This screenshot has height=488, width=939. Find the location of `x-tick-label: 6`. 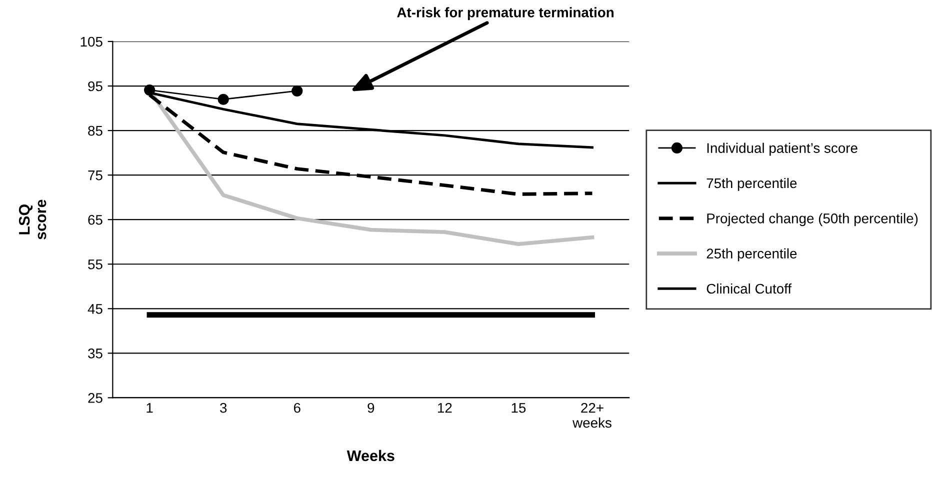

x-tick-label: 6 is located at coordinates (297, 407).